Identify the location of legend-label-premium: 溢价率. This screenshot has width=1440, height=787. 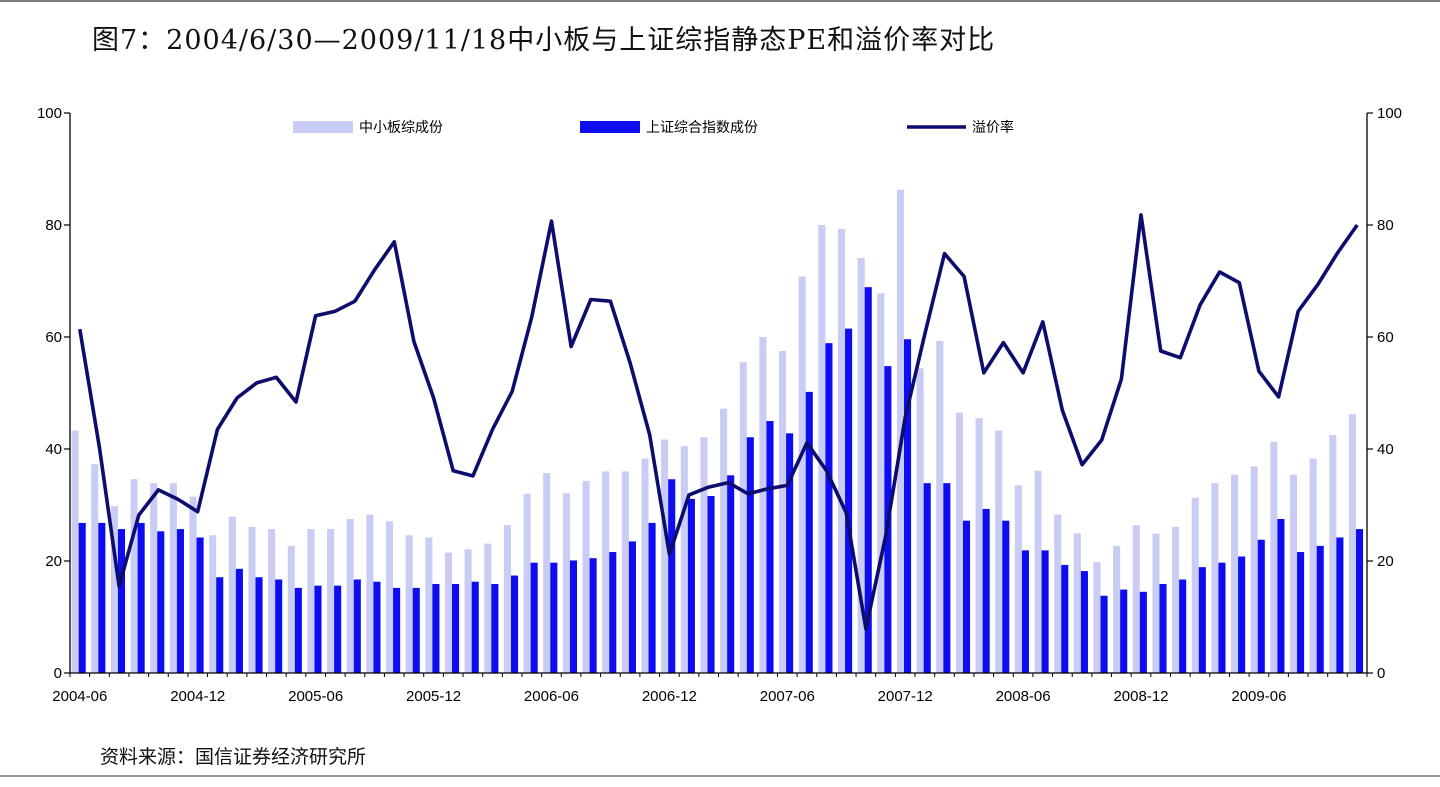
(993, 127).